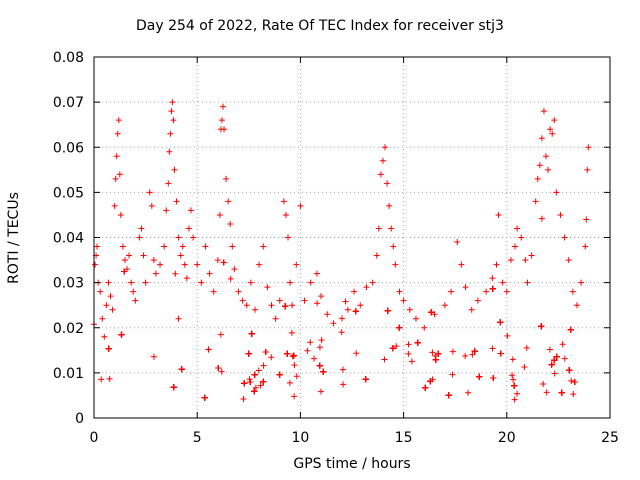 This screenshot has width=640, height=480. Describe the element at coordinates (94, 438) in the screenshot. I see `x-tick-label-0: 0` at that location.